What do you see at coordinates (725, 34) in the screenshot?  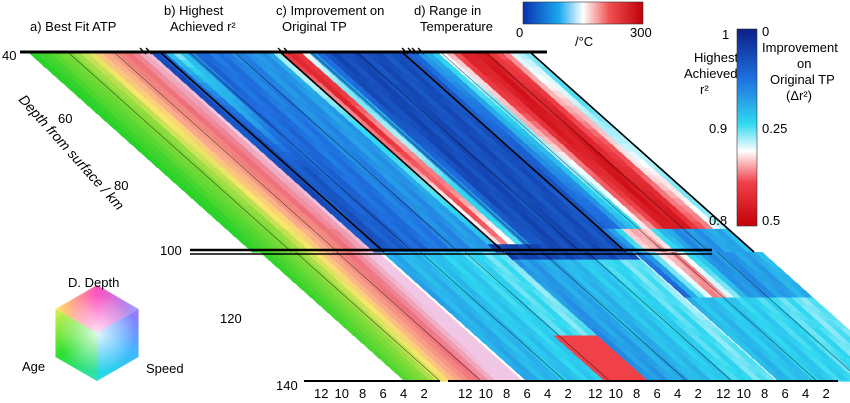 I see `r2-tick-1: 1` at bounding box center [725, 34].